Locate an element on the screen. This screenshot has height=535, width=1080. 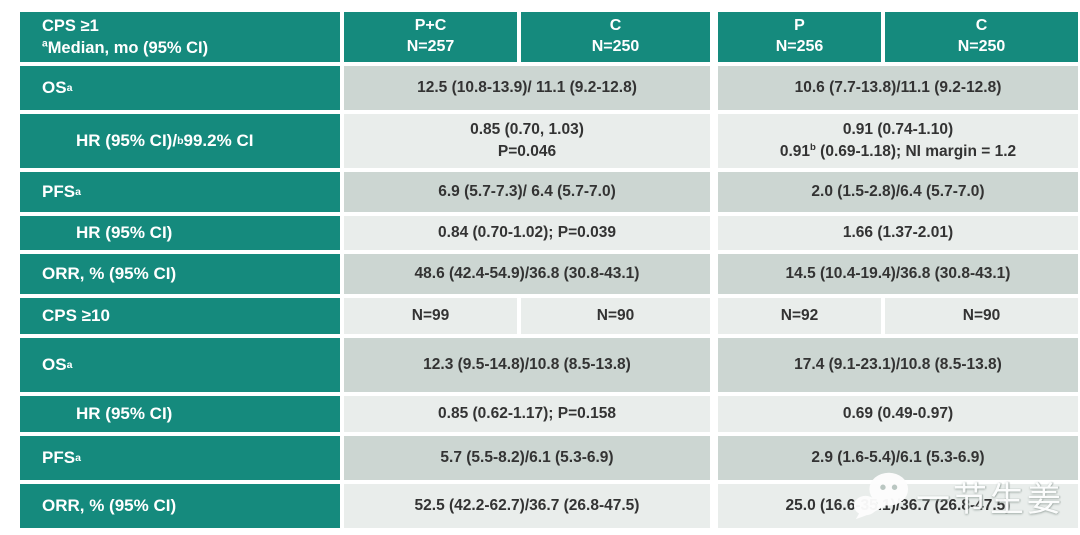
row-label-cps10: CPS ≥10 is located at coordinates (180, 316).